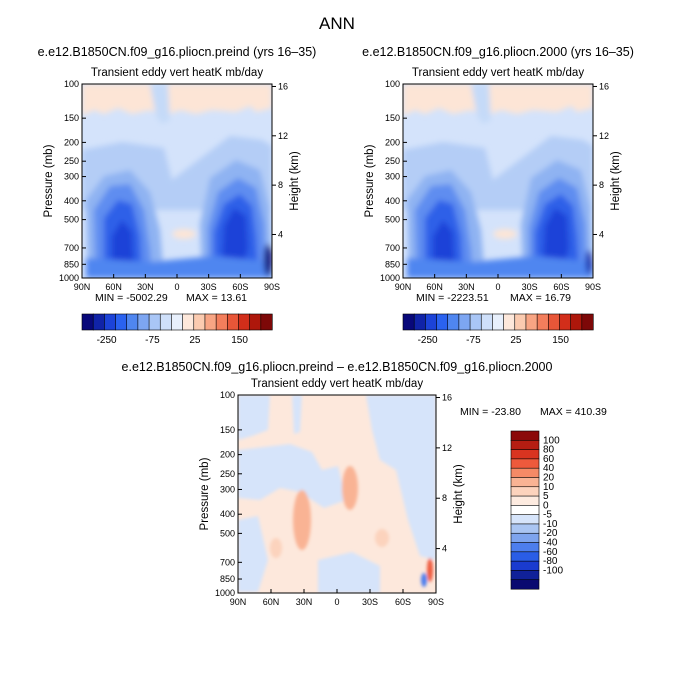 Image resolution: width=675 pixels, height=674 pixels. I want to click on panel1-xtick-label: 90N, so click(82, 287).